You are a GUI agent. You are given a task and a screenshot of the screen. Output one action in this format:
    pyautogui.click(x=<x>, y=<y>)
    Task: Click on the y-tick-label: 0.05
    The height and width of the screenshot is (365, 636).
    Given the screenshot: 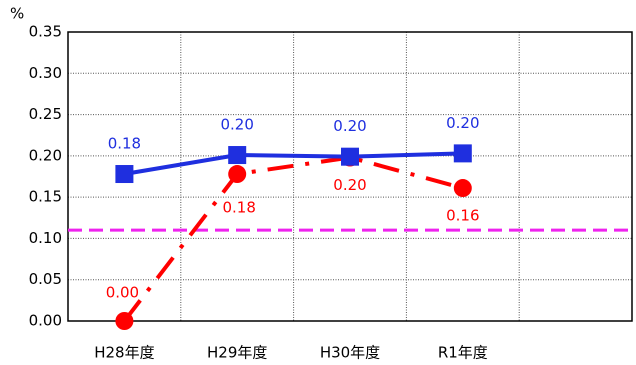 What is the action you would take?
    pyautogui.click(x=45, y=279)
    